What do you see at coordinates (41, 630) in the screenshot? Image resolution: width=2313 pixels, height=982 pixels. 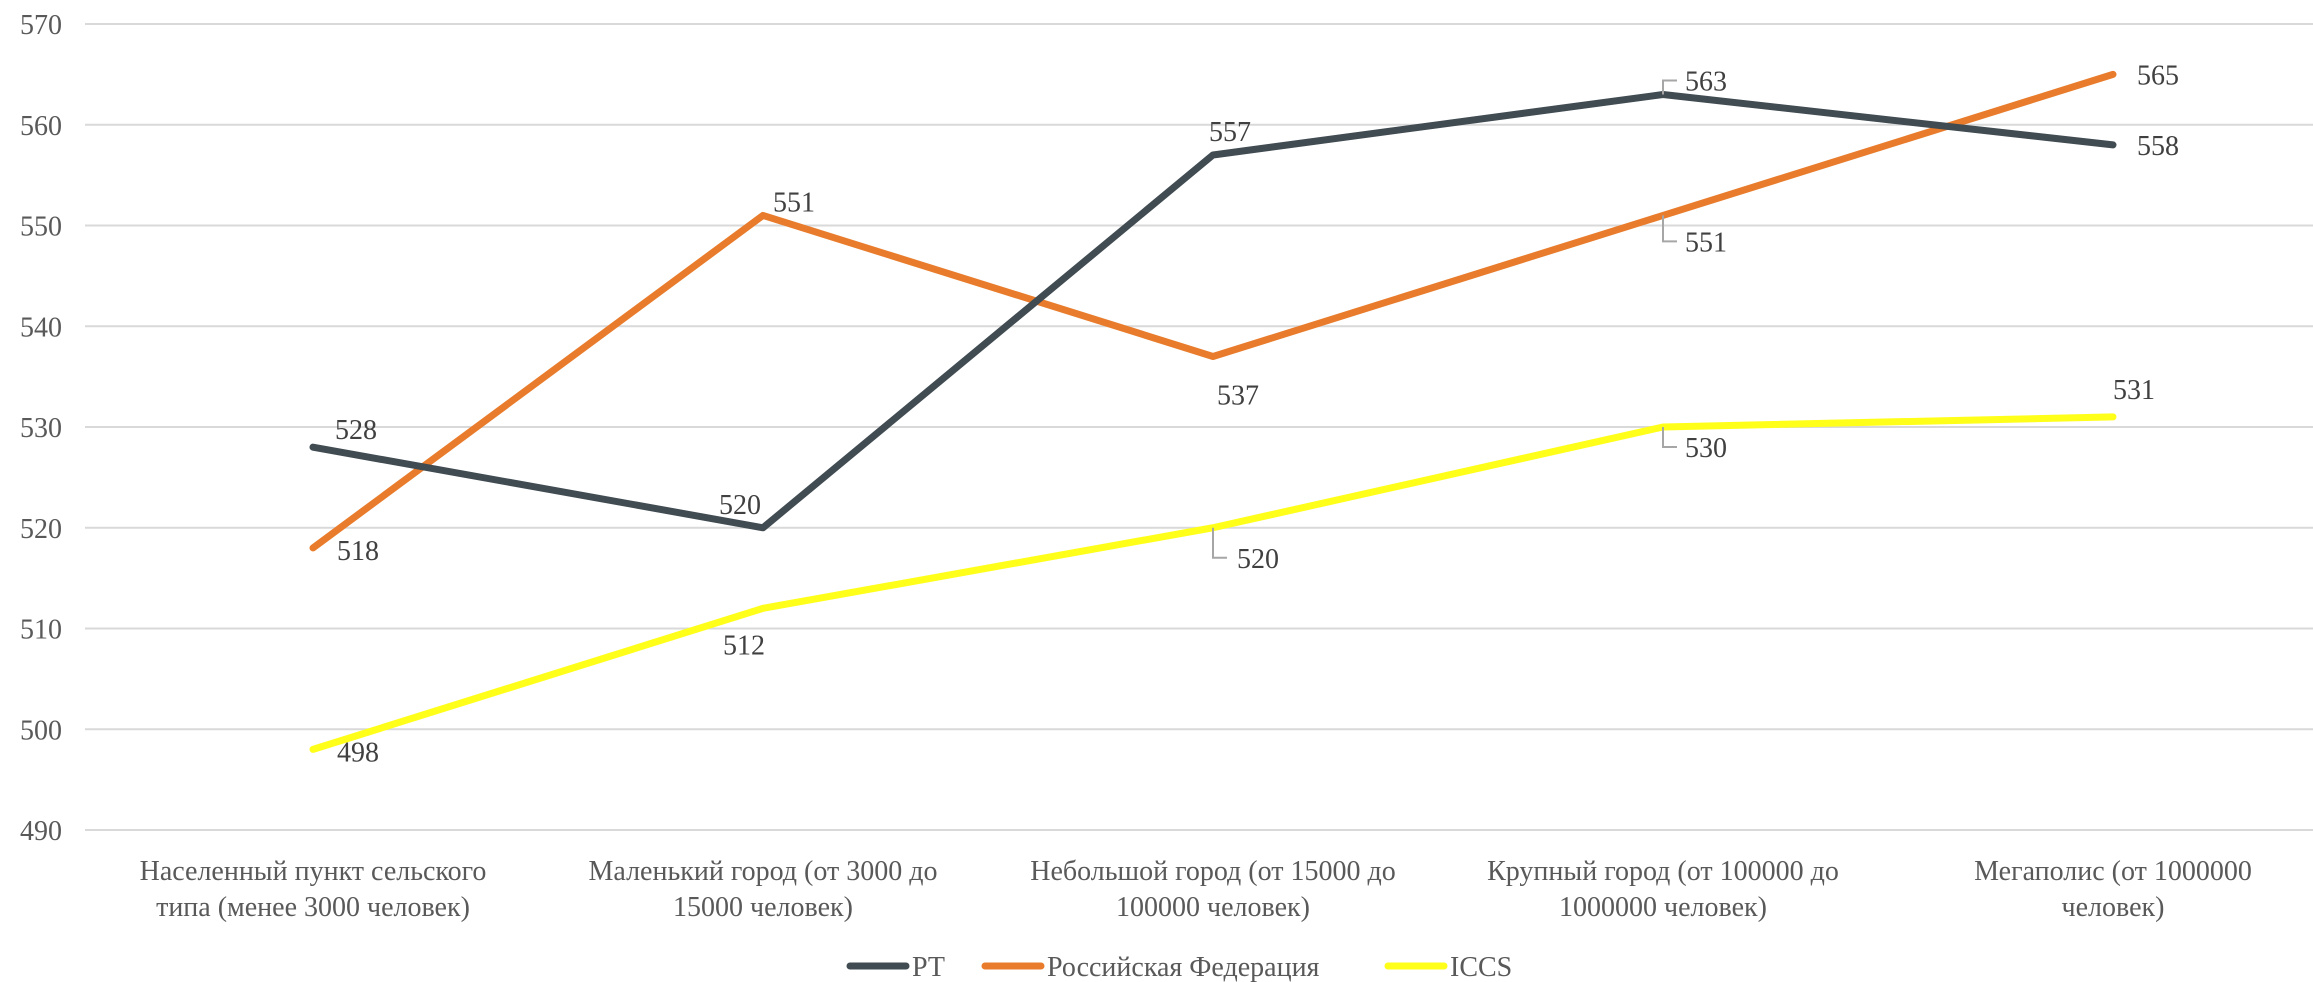 I see `y-tick-label: 510` at bounding box center [41, 630].